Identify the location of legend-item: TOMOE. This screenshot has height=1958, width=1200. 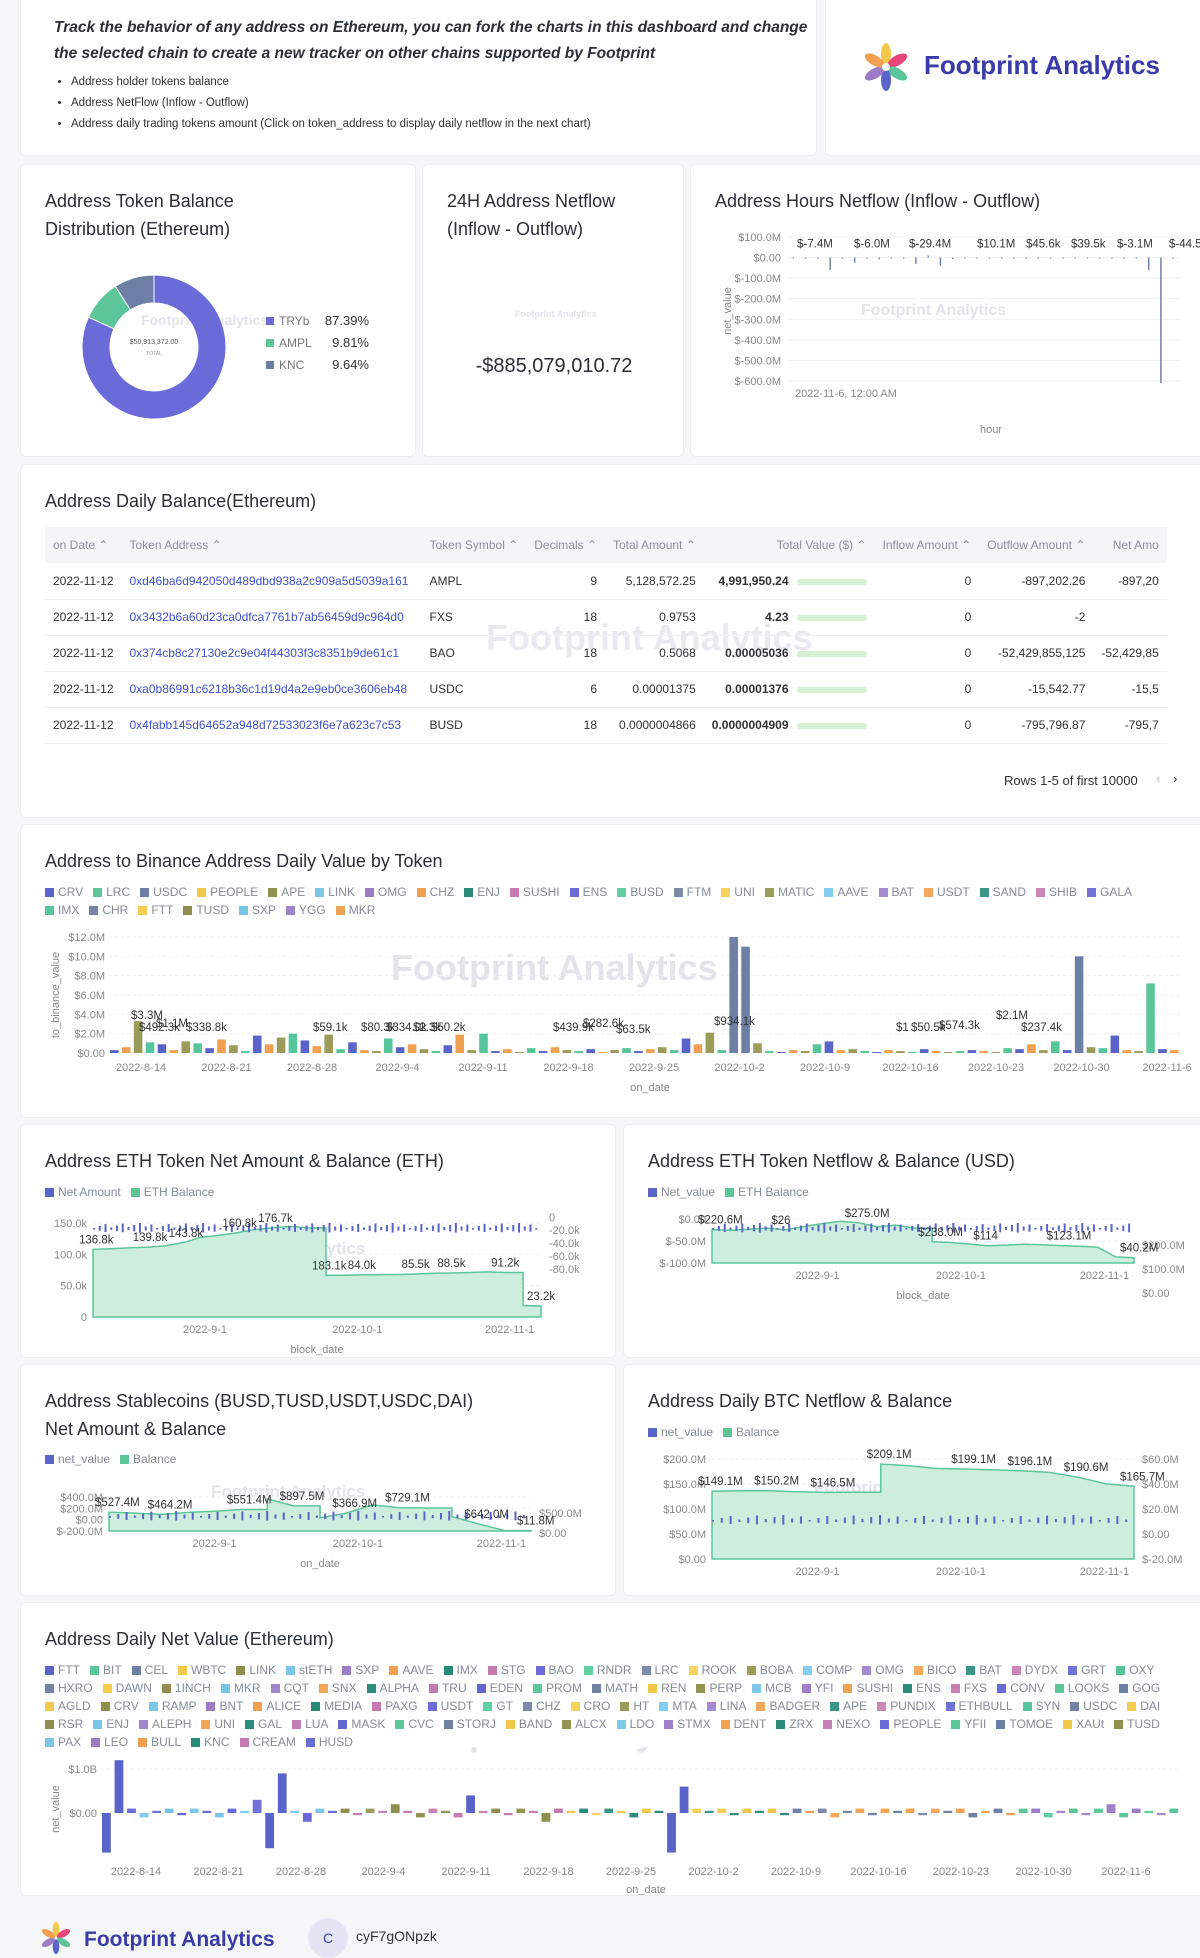
(1024, 1724).